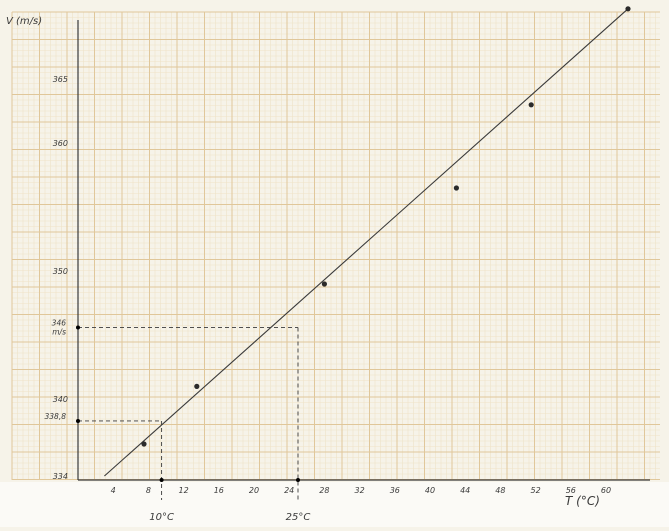  I want to click on bottom-margin, so click(334, 504).